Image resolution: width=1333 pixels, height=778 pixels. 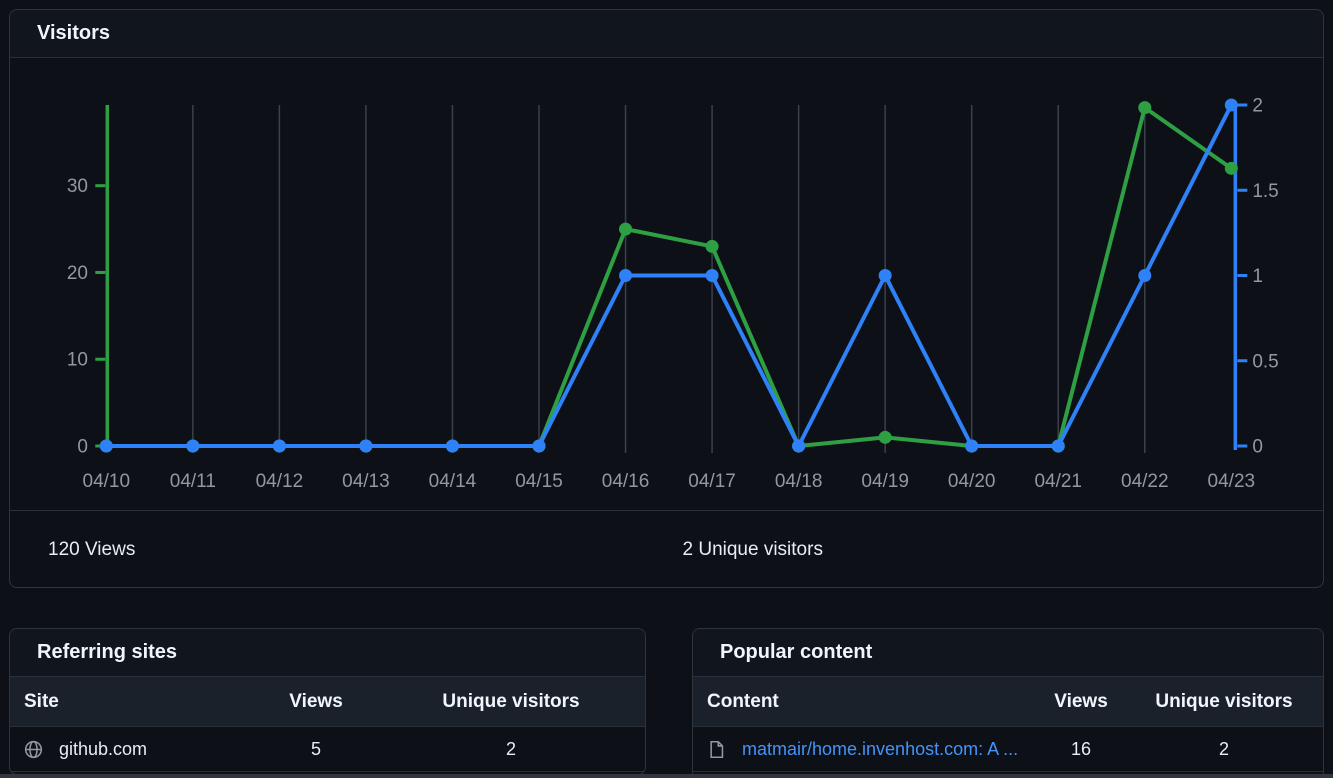 What do you see at coordinates (327, 653) in the screenshot?
I see `referring-sites-header: Referring sites` at bounding box center [327, 653].